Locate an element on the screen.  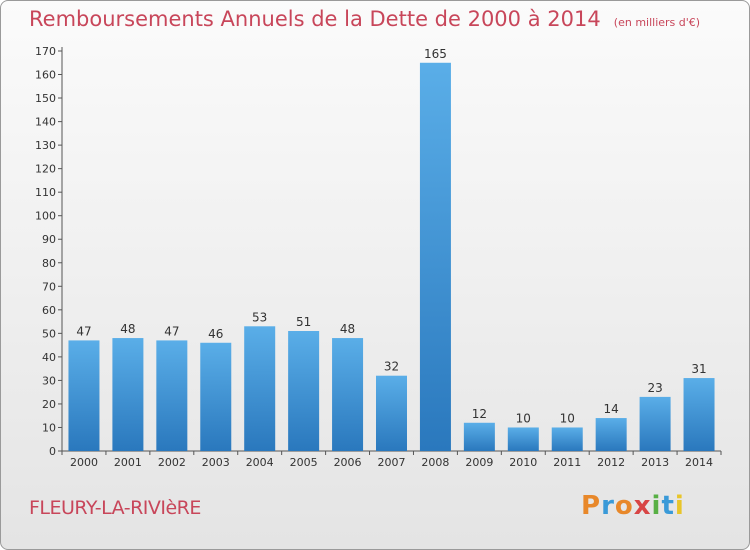
bar-2009 is located at coordinates (479, 436).